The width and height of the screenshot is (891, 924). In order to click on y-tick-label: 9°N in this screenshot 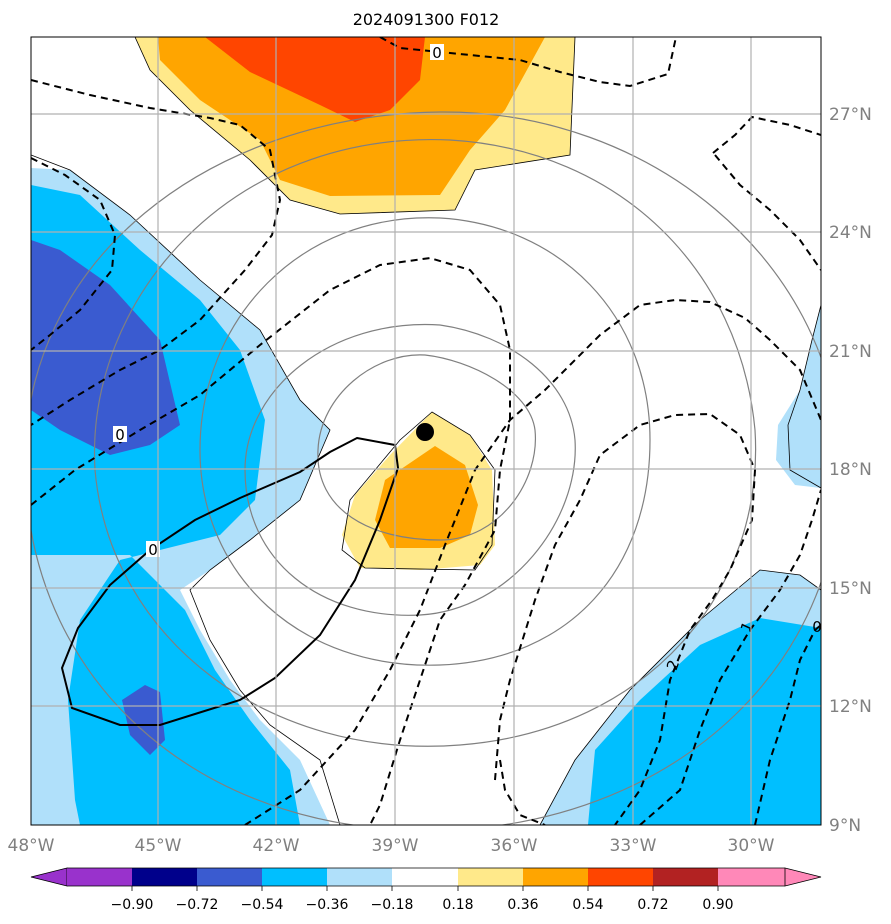, I will do `click(845, 826)`.